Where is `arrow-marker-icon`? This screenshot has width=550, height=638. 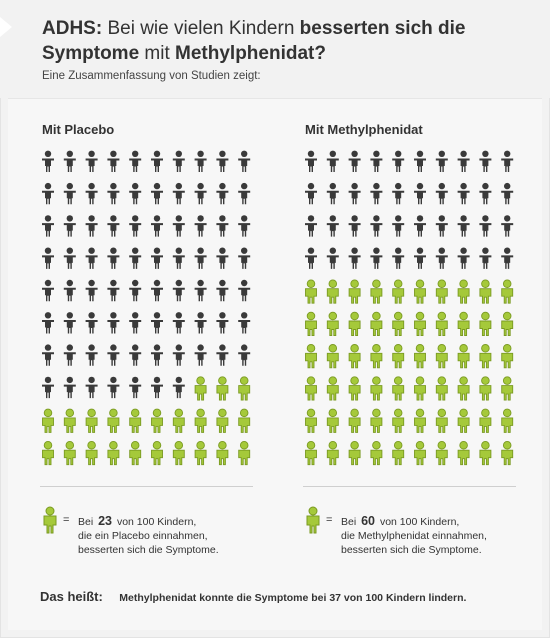 arrow-marker-icon is located at coordinates (6, 27).